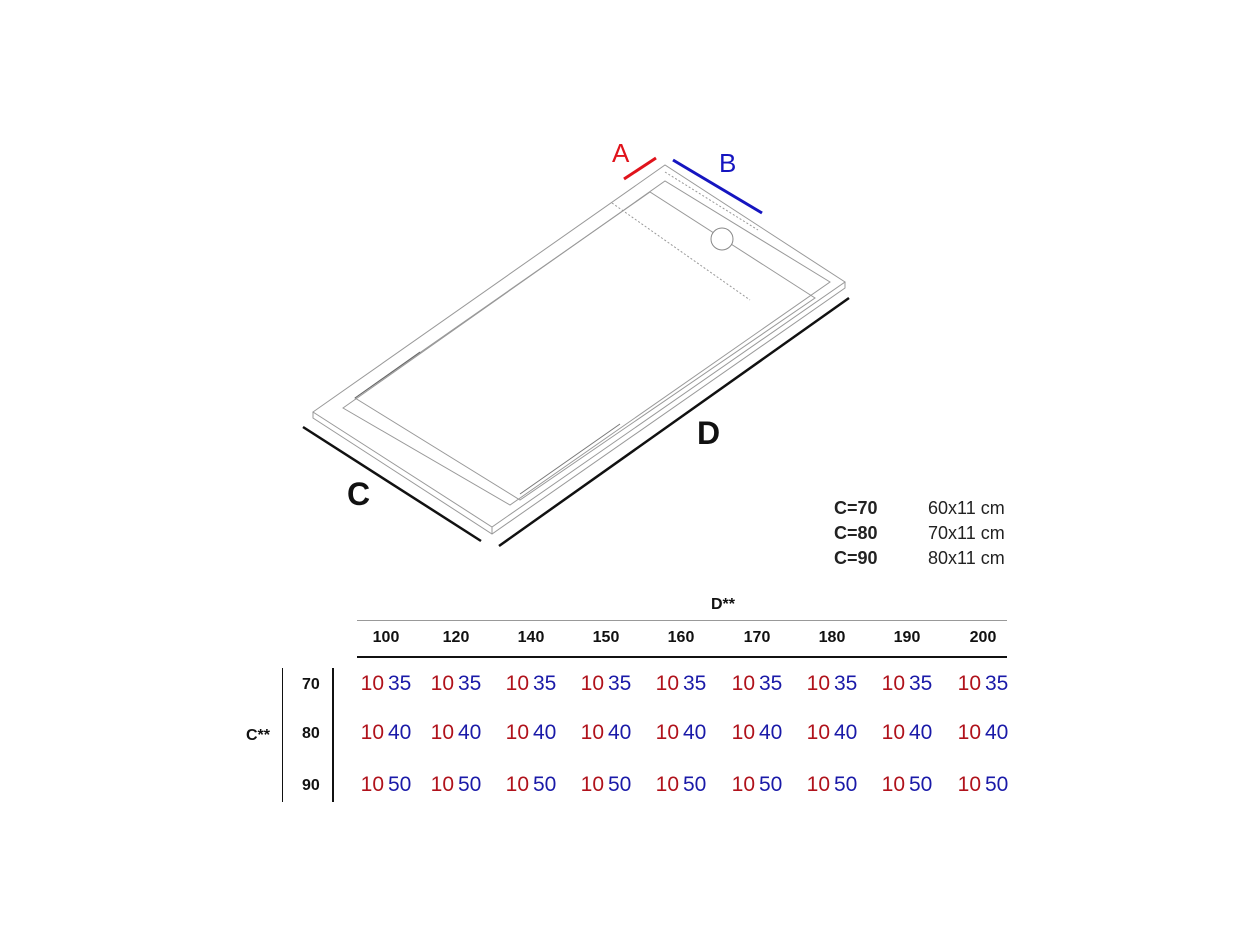  Describe the element at coordinates (717, 186) in the screenshot. I see `dimension-b-line` at that location.